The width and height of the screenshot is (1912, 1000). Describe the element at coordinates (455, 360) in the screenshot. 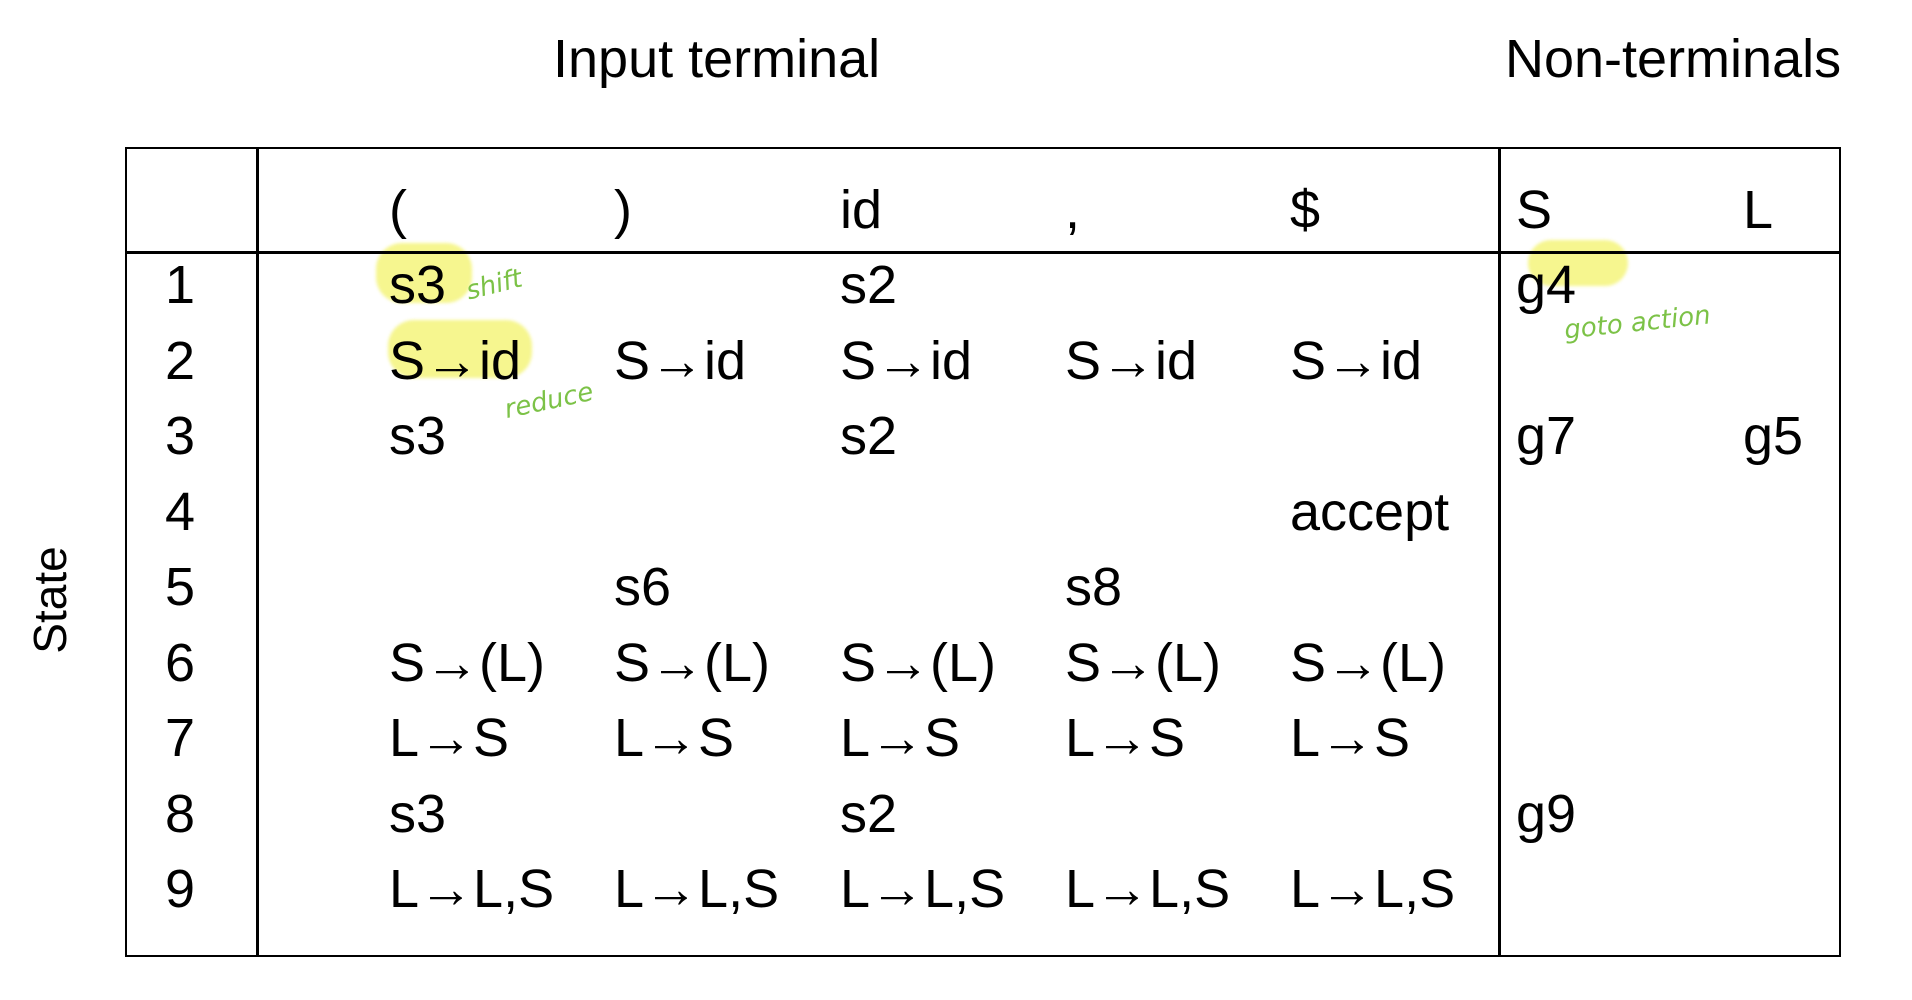

I see `table-cell-2-open-paren: S→id` at that location.